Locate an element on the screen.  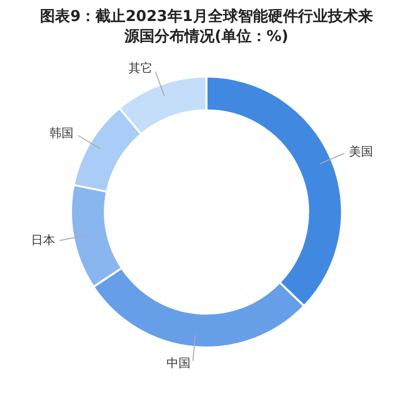
slice-label: 日本 is located at coordinates (42, 240).